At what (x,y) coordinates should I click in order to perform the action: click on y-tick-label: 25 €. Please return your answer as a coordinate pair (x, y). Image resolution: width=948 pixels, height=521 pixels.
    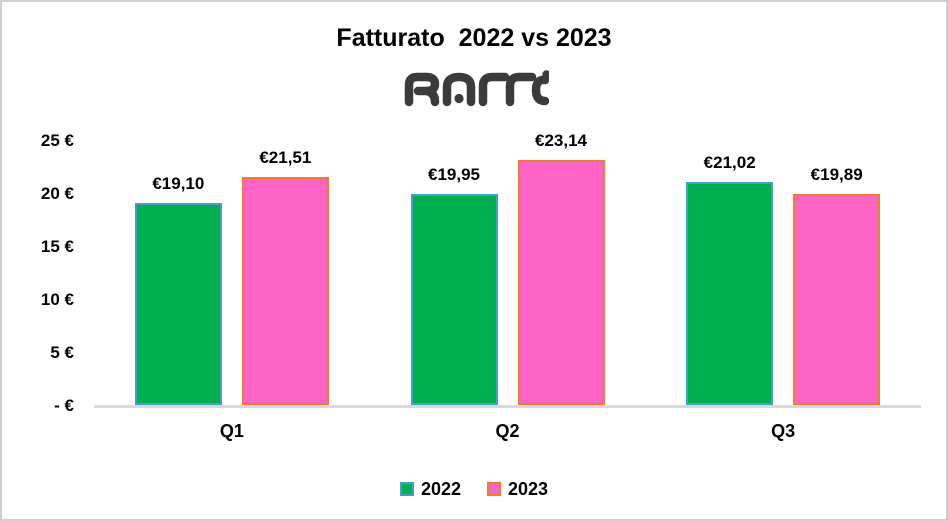
    Looking at the image, I should click on (57, 140).